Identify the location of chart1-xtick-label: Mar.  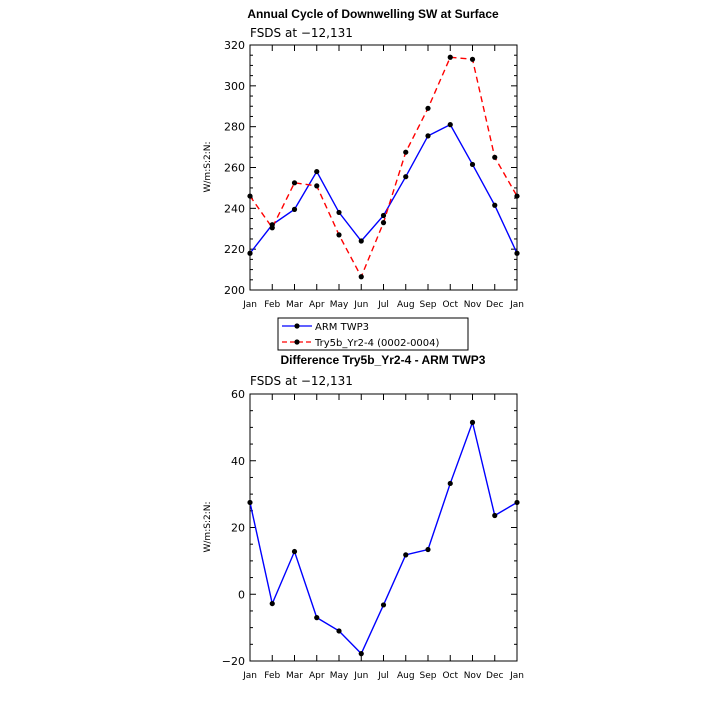
(294, 305).